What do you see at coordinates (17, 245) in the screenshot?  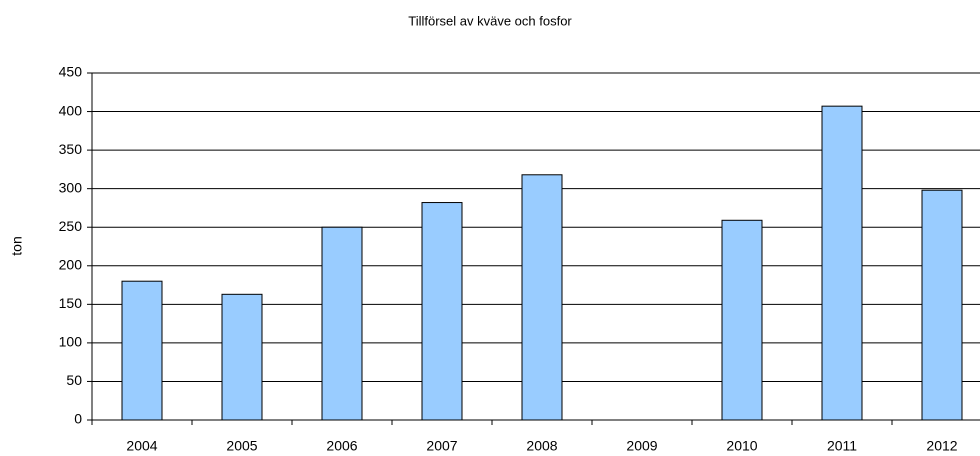 I see `y-axis-label: ton` at bounding box center [17, 245].